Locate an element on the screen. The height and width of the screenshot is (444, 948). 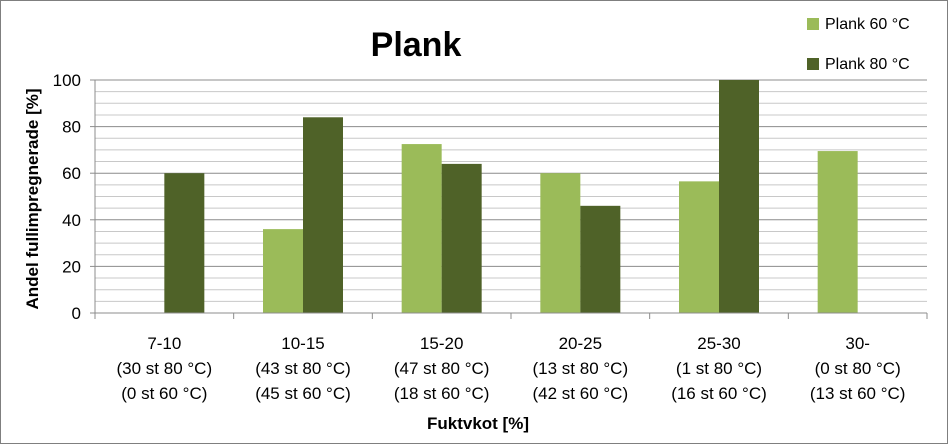
y-axis-label: Andel fullimpregnerade [%] is located at coordinates (32, 198).